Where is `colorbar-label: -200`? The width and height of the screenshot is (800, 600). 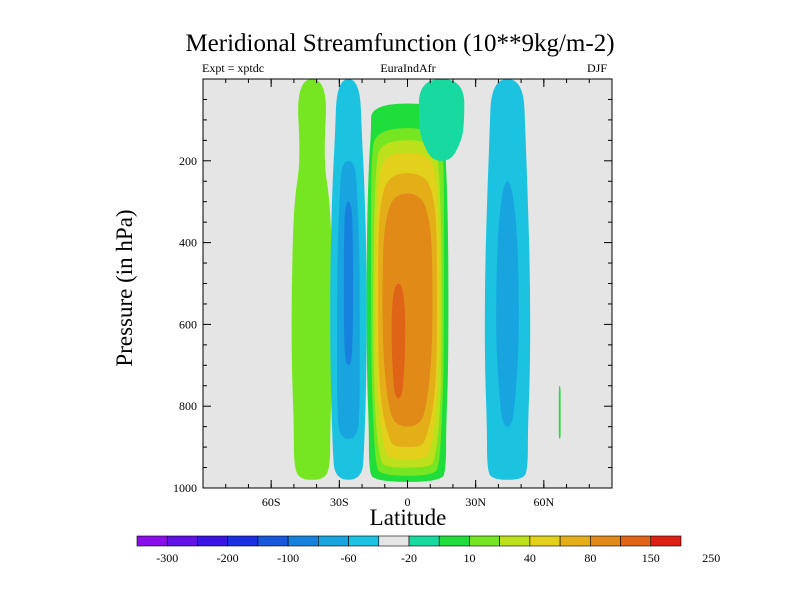
colorbar-label: -200 is located at coordinates (228, 558).